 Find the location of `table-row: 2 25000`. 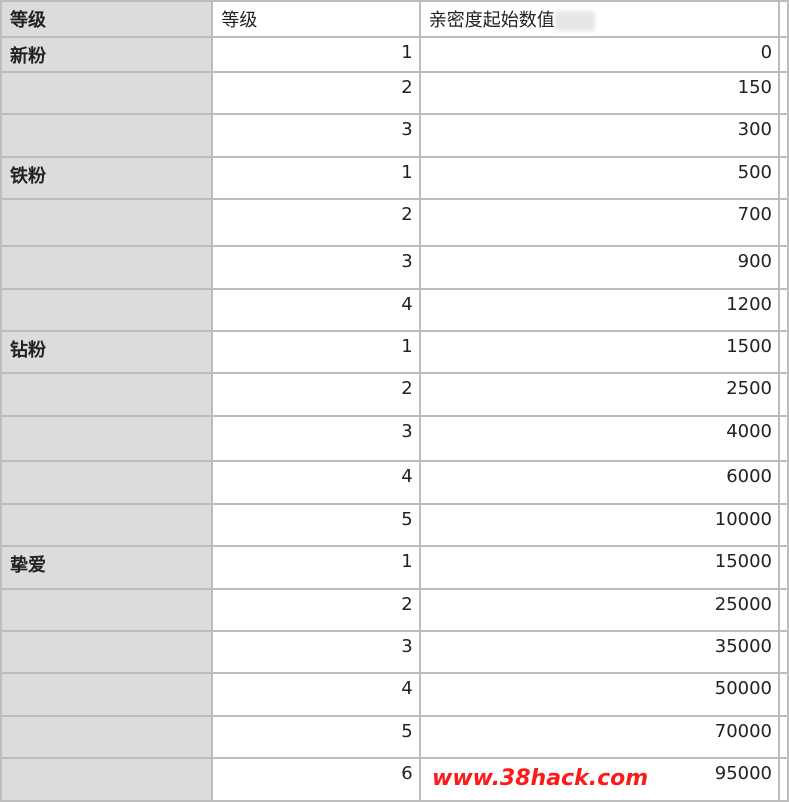

table-row: 2 25000 is located at coordinates (394, 610).